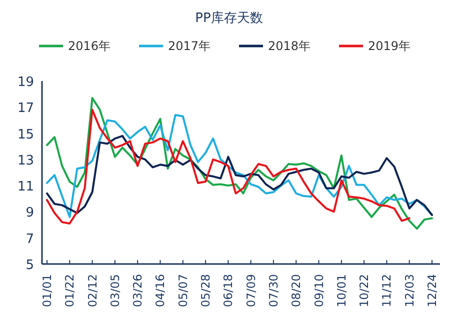 Image resolution: width=458 pixels, height=331 pixels. Describe the element at coordinates (364, 291) in the screenshot. I see `x-tick-label: 10/22` at that location.